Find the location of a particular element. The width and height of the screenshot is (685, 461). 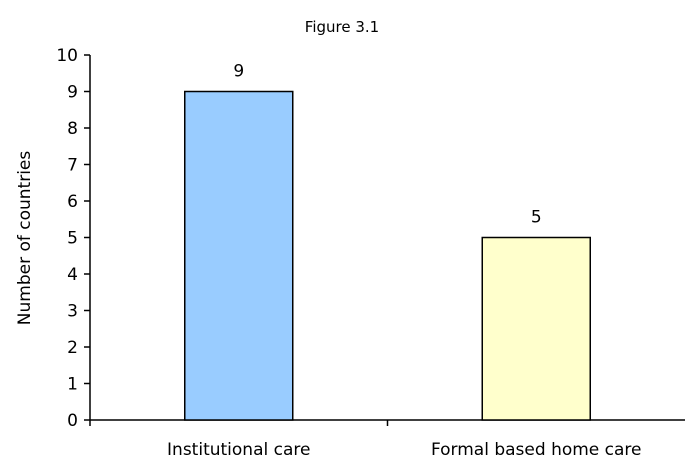

y-tick-label: 7 is located at coordinates (72, 166).